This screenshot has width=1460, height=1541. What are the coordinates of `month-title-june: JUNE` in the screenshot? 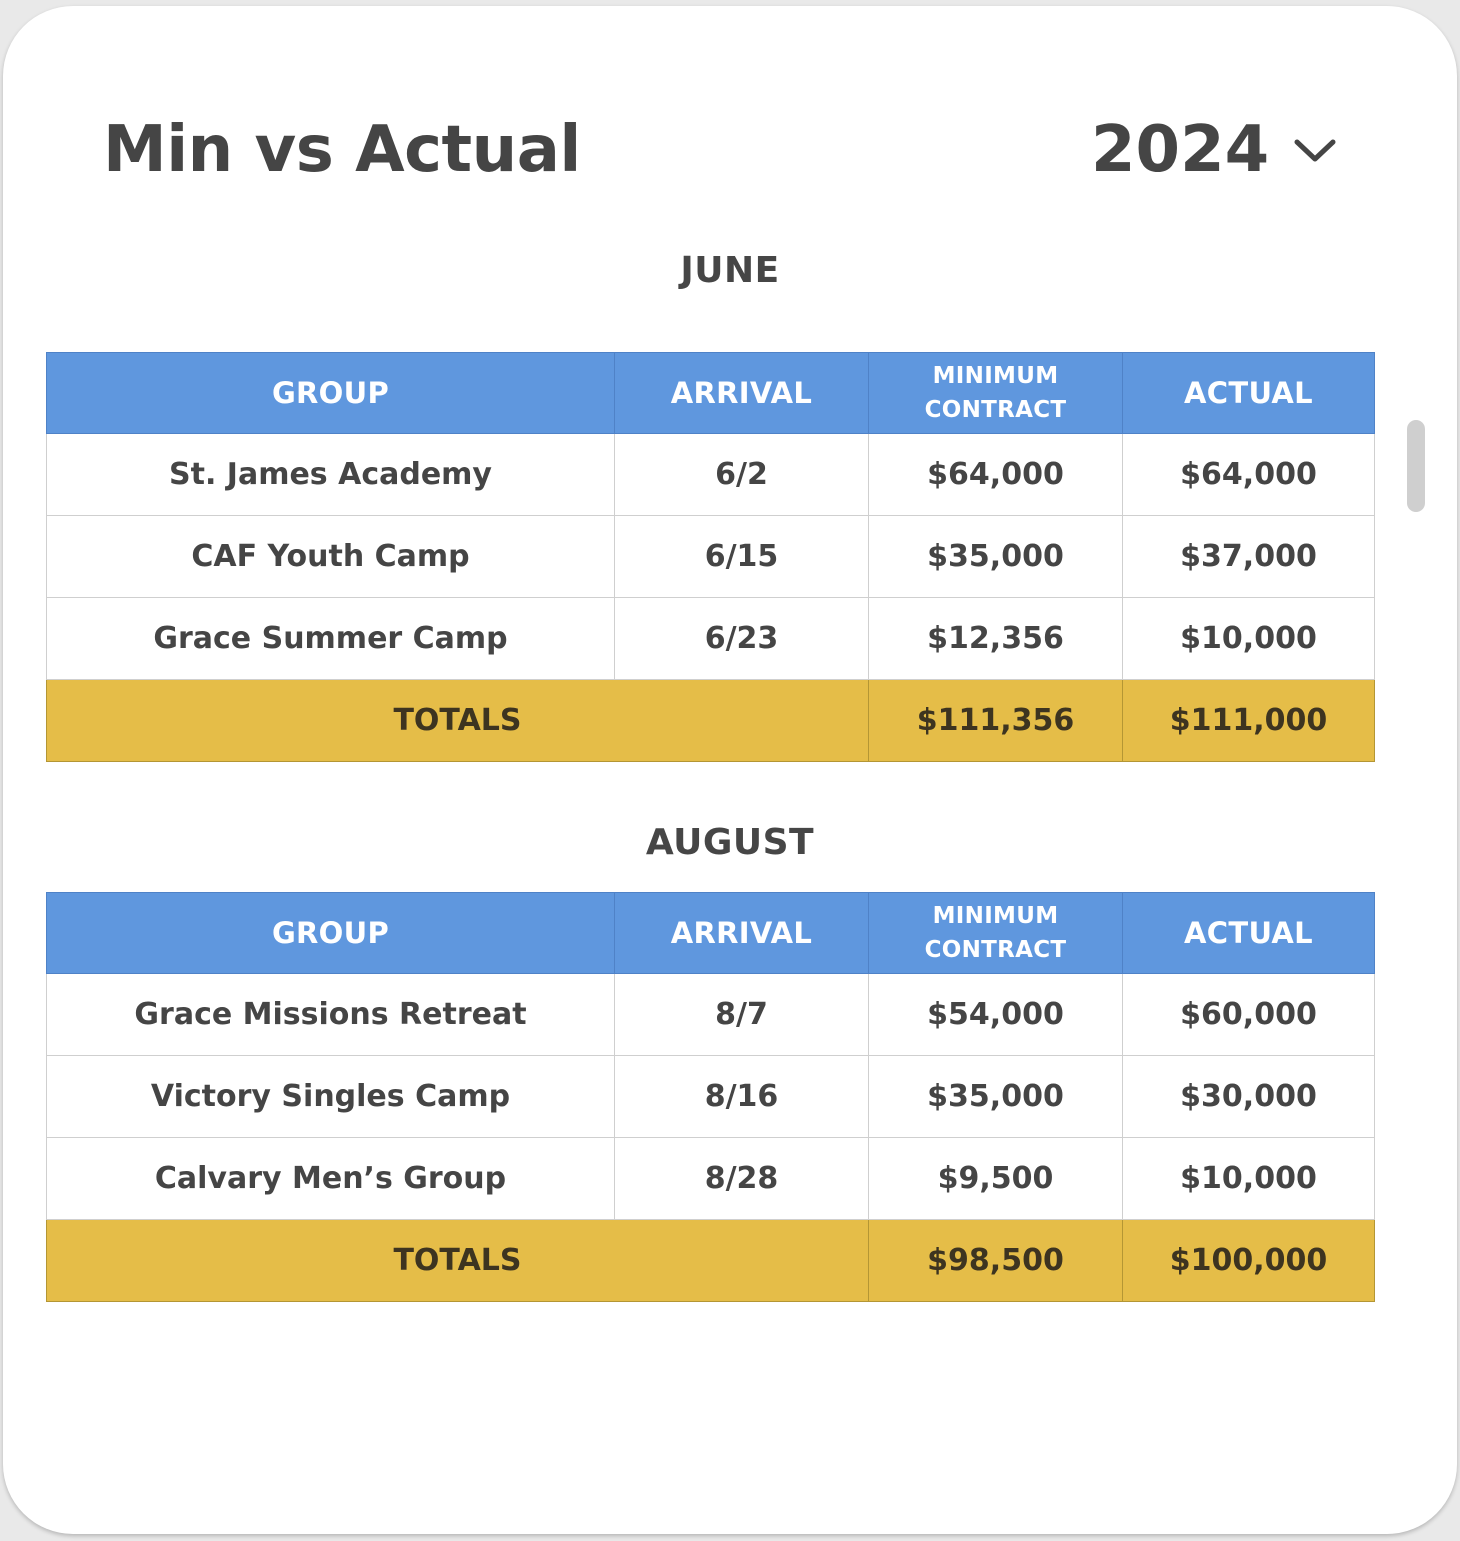 It's located at (730, 270).